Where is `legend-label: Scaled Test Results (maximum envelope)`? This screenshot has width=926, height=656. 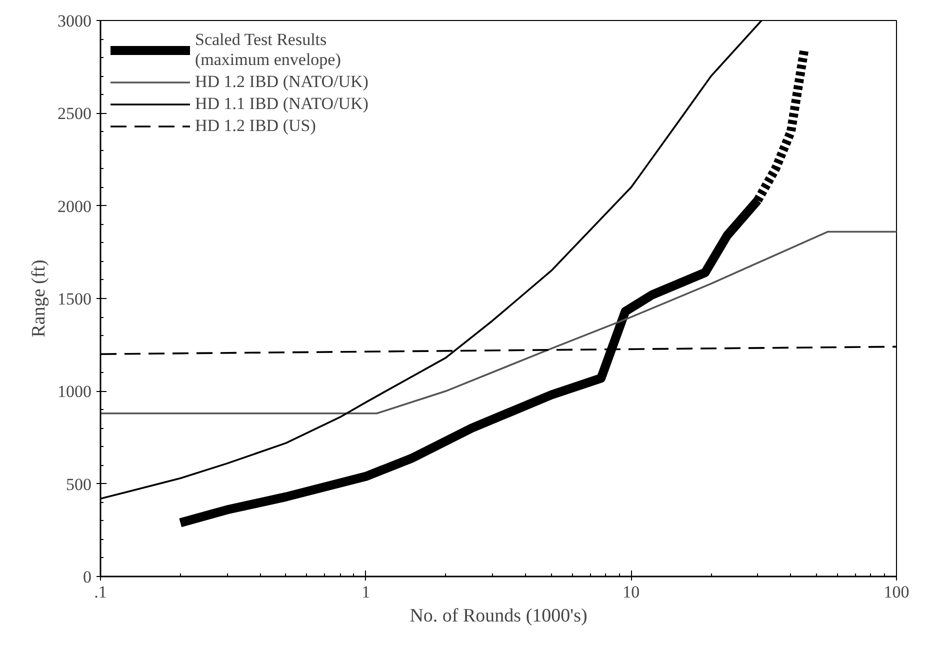 legend-label: Scaled Test Results (maximum envelope) is located at coordinates (268, 50).